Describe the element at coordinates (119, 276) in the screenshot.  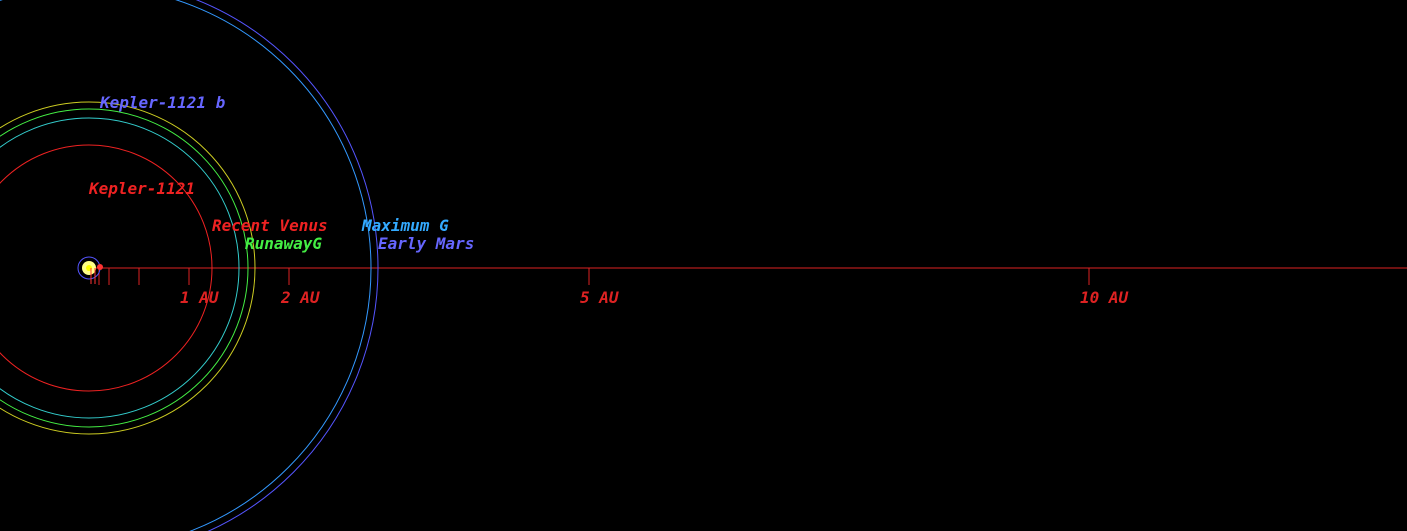
I see `minor-ticks` at that location.